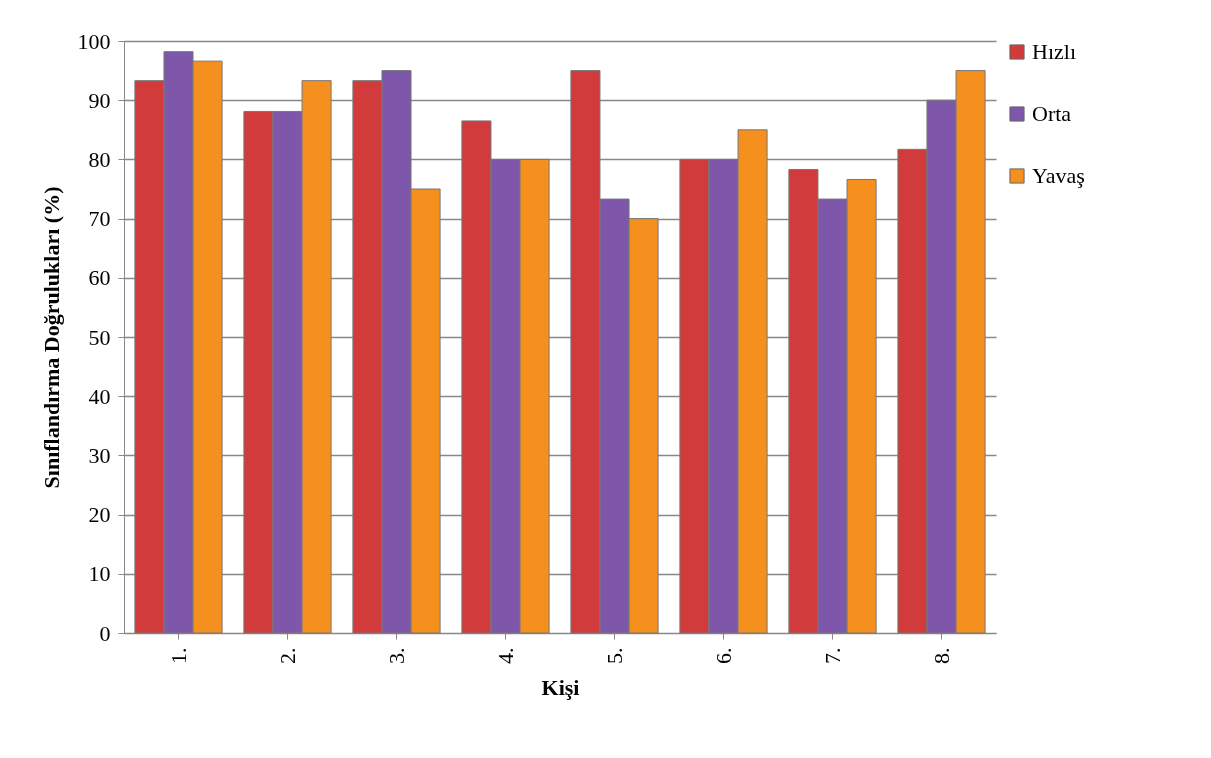 Image resolution: width=1211 pixels, height=758 pixels. I want to click on y-tick-label: 50, so click(99, 337).